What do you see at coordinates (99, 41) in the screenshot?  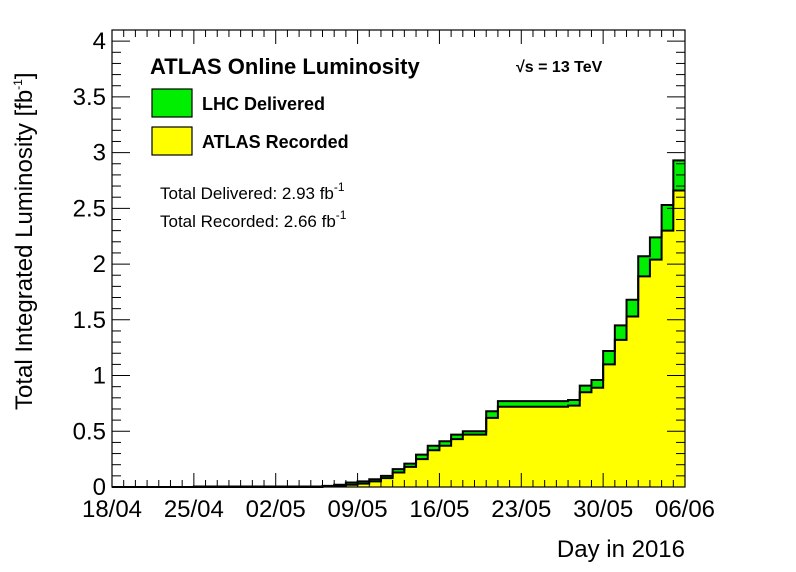 I see `y-tick-label: 4` at bounding box center [99, 41].